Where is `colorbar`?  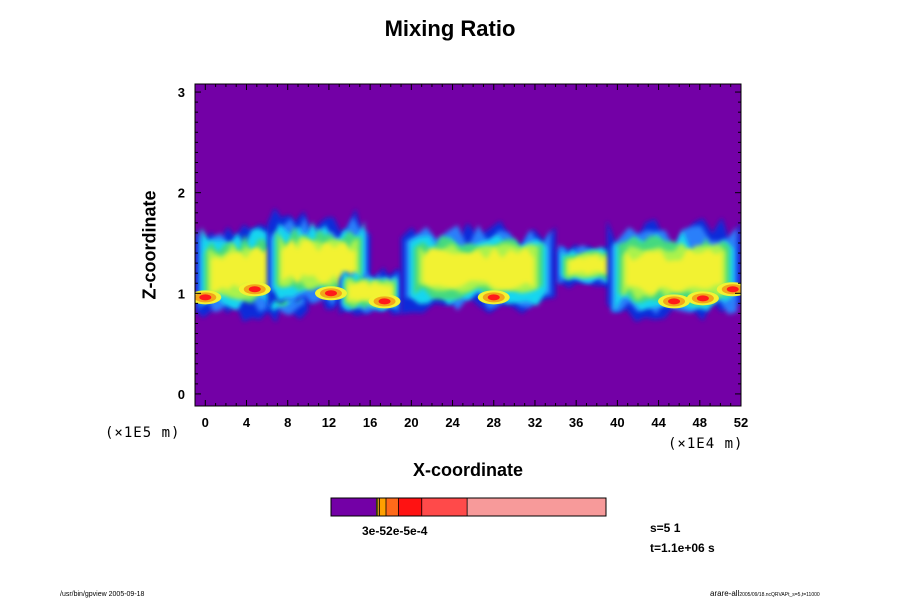 colorbar is located at coordinates (468, 507).